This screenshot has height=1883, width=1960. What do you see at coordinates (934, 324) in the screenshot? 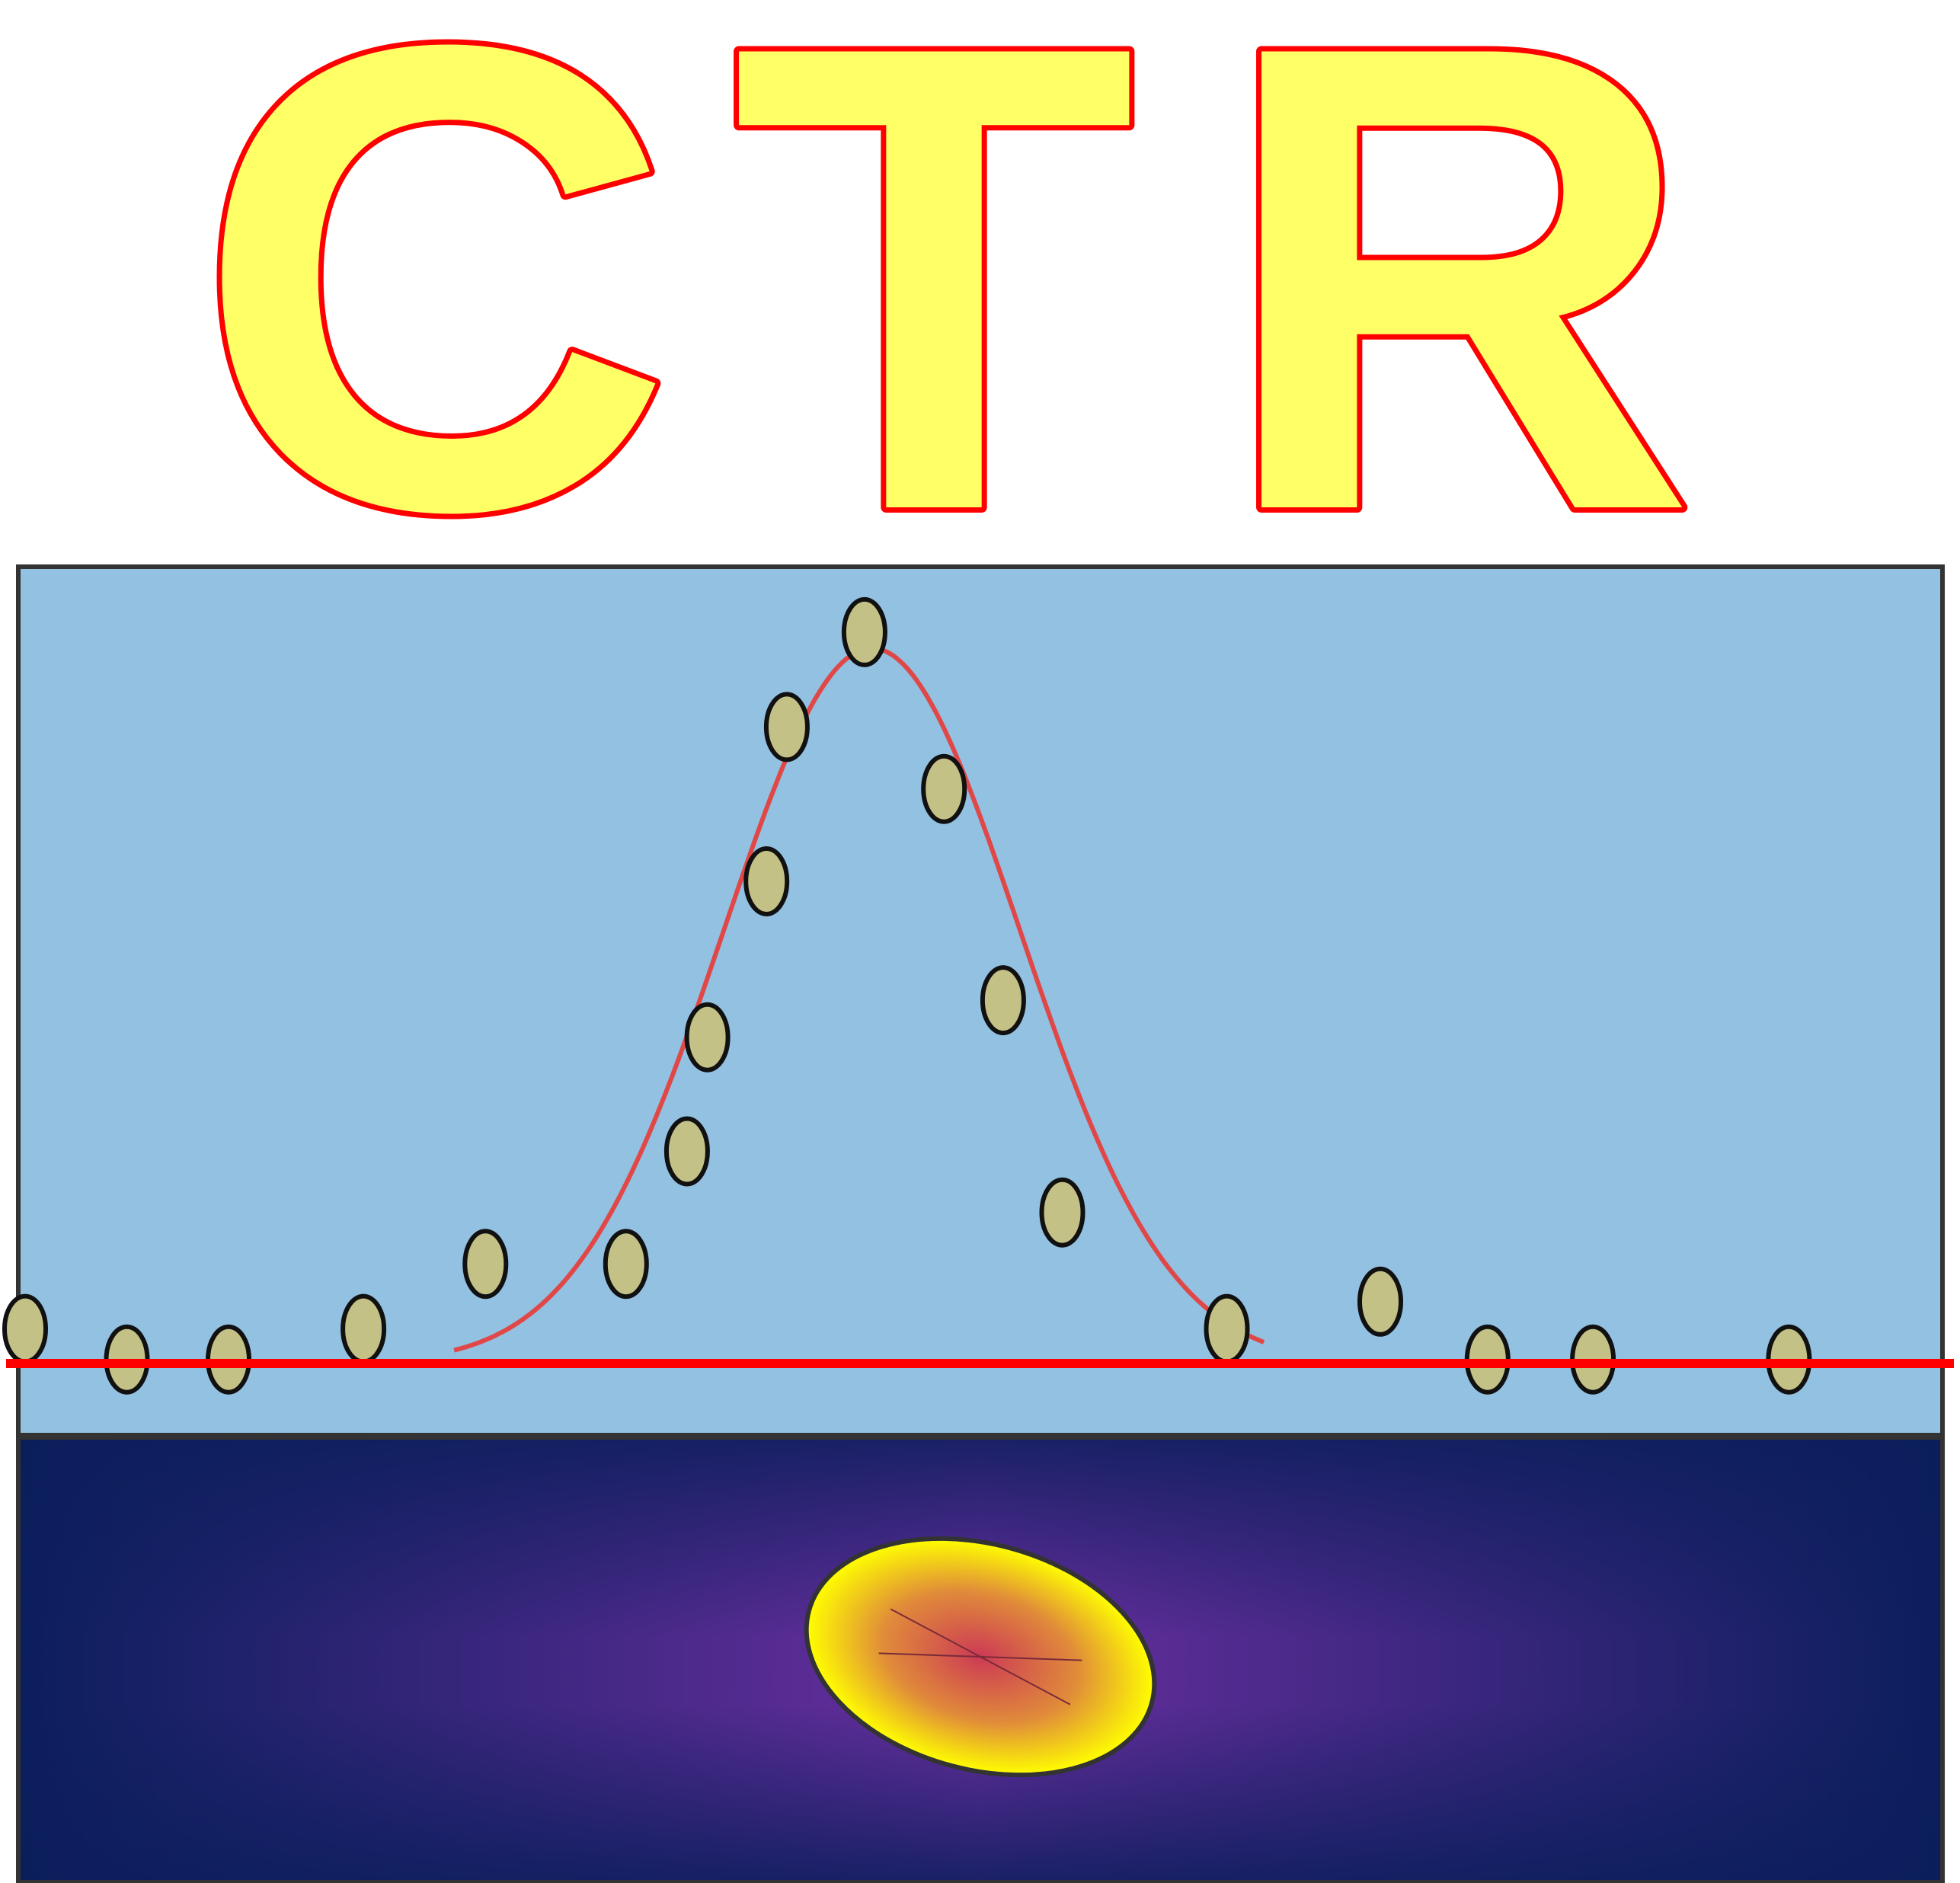
I see `title-letter-t: T` at bounding box center [934, 324].